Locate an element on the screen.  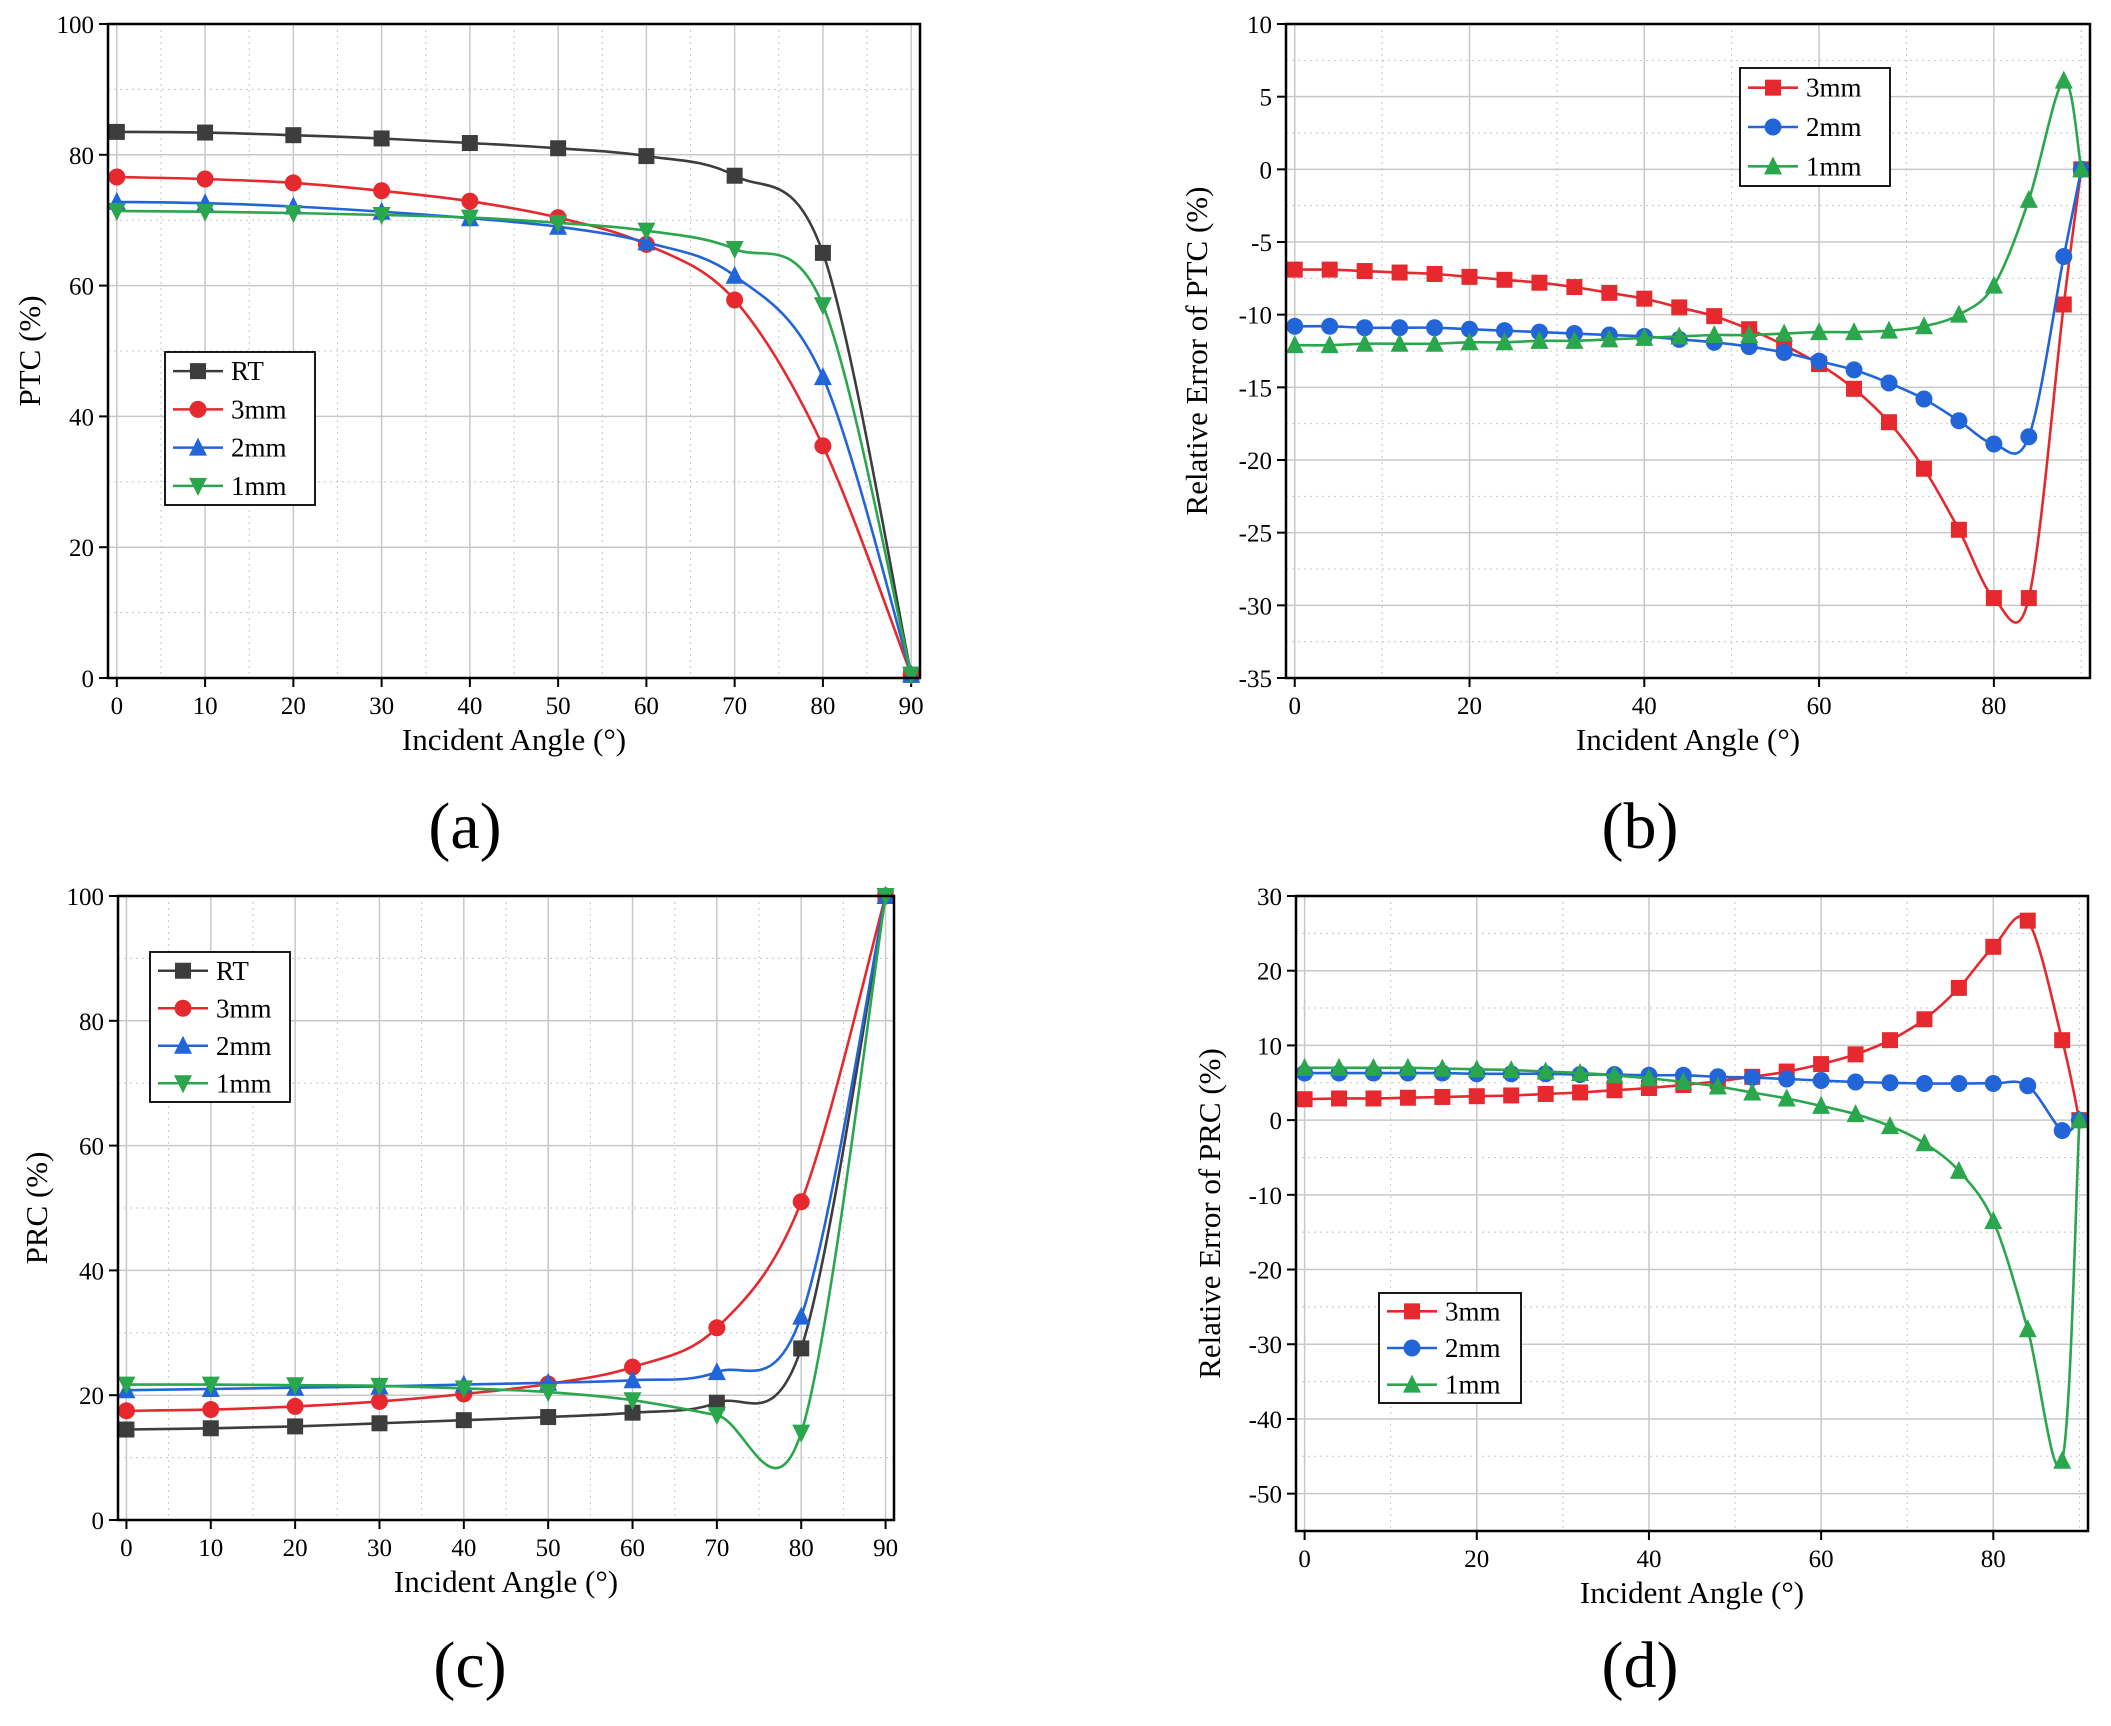
x-tick-label: 10 is located at coordinates (210, 1548).